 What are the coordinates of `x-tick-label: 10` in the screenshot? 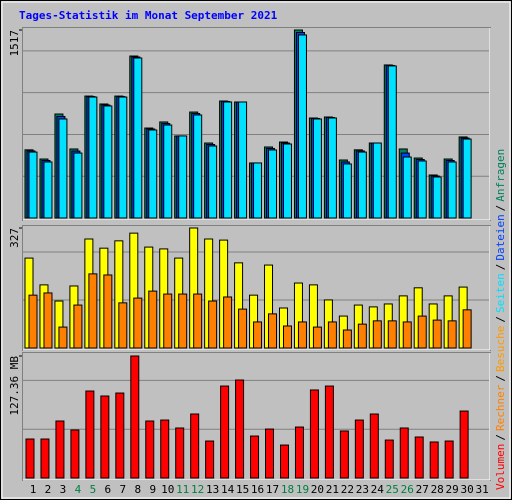 It's located at (167, 489).